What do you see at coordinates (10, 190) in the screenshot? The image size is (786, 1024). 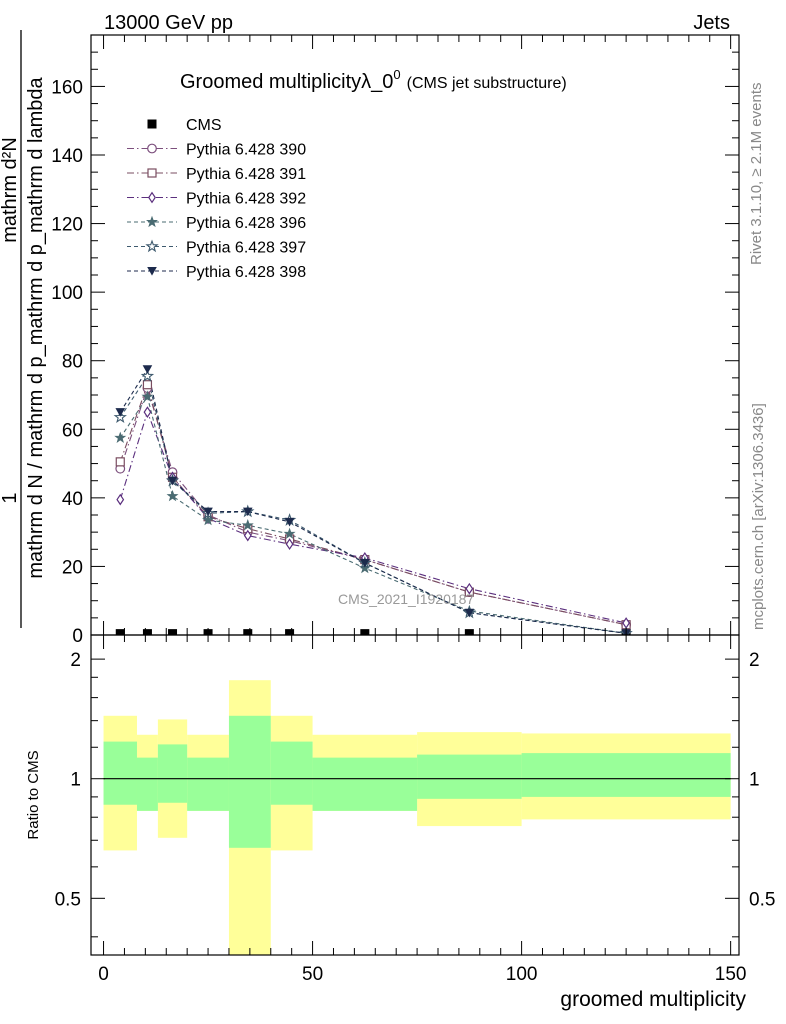 I see `y-label-numerator: mathrm d²N` at bounding box center [10, 190].